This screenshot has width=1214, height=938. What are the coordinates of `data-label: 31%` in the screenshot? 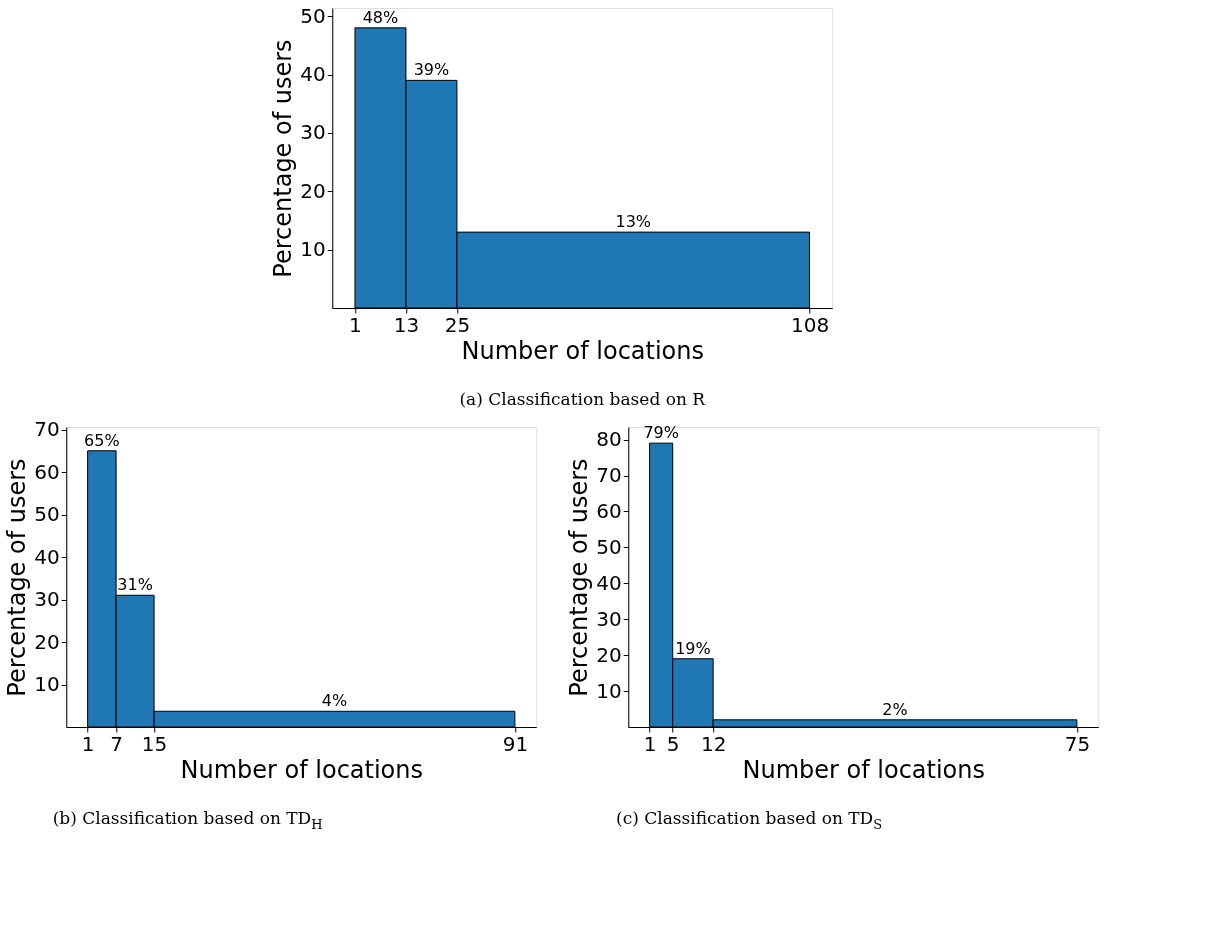 It's located at (135, 585).